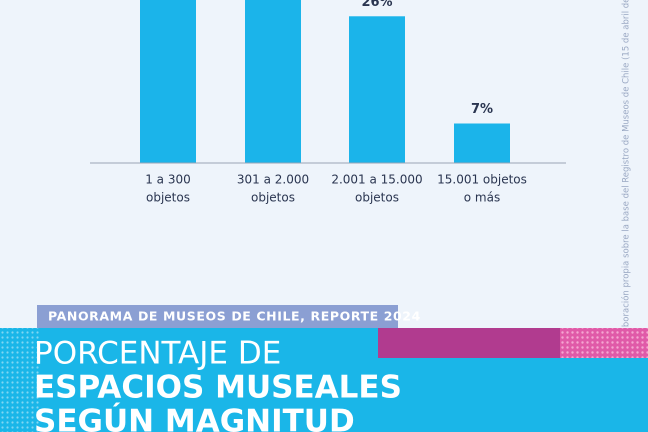 This screenshot has width=648, height=432. Describe the element at coordinates (604, 343) in the screenshot. I see `accent-dots` at that location.